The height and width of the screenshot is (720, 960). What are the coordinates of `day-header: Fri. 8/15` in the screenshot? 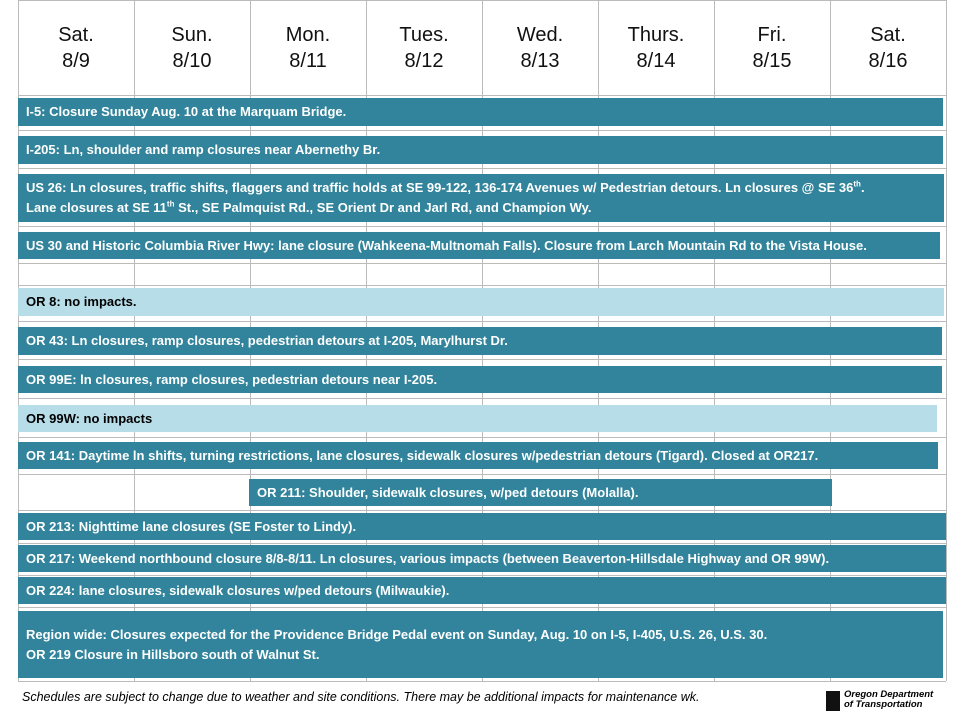 It's located at (772, 48).